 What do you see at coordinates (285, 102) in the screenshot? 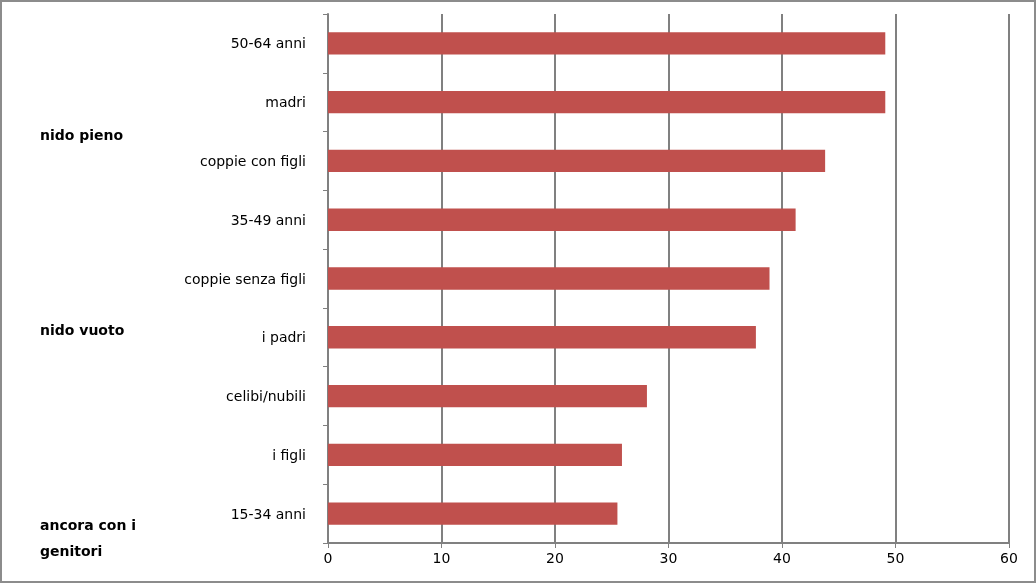
I see `y-tick-label: madri` at bounding box center [285, 102].